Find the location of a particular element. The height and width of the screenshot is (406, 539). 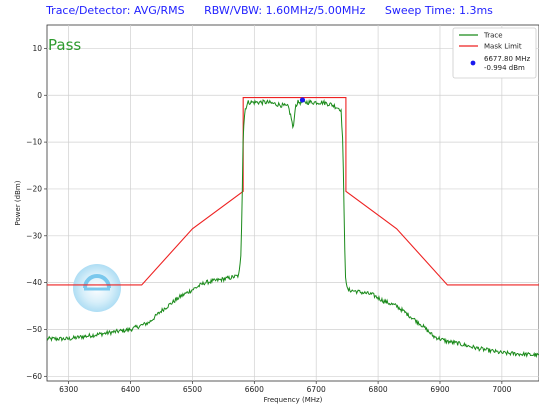

pass-verdict: Pass is located at coordinates (64, 45).